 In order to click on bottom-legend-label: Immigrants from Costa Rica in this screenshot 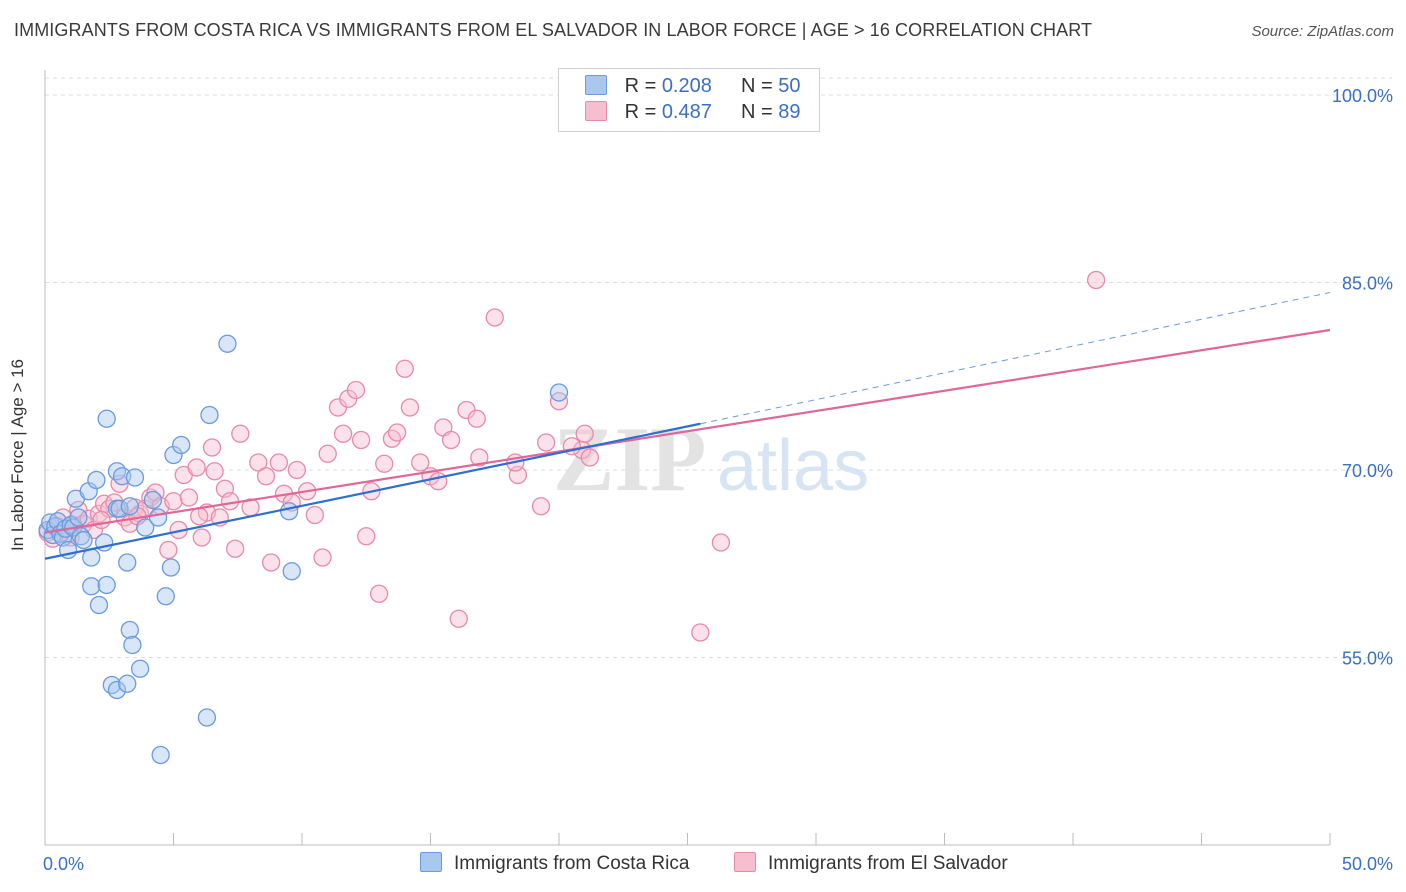, I will do `click(572, 863)`.